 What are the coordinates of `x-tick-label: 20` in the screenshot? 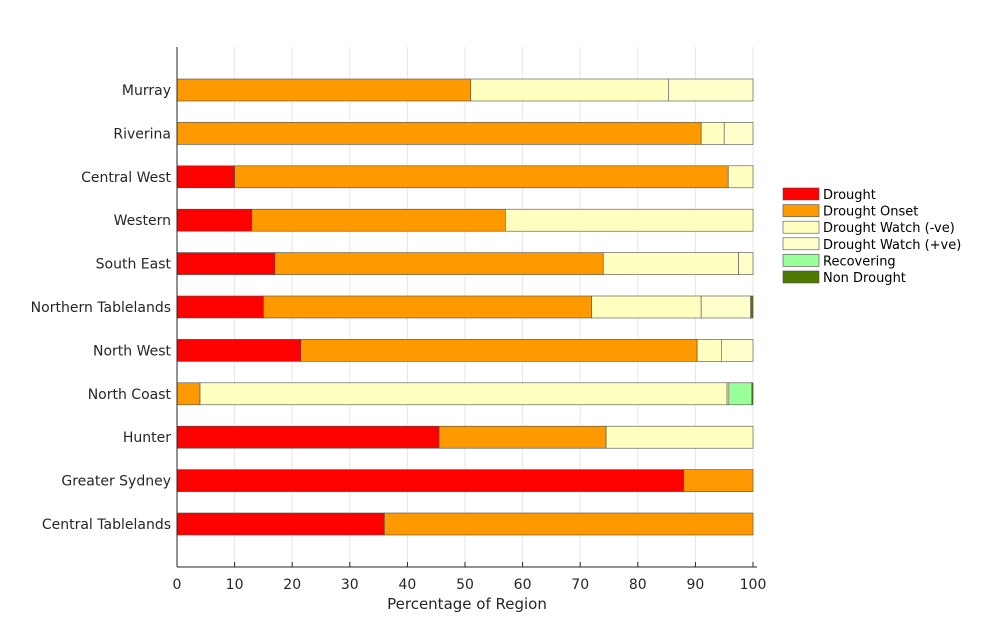 It's located at (292, 585).